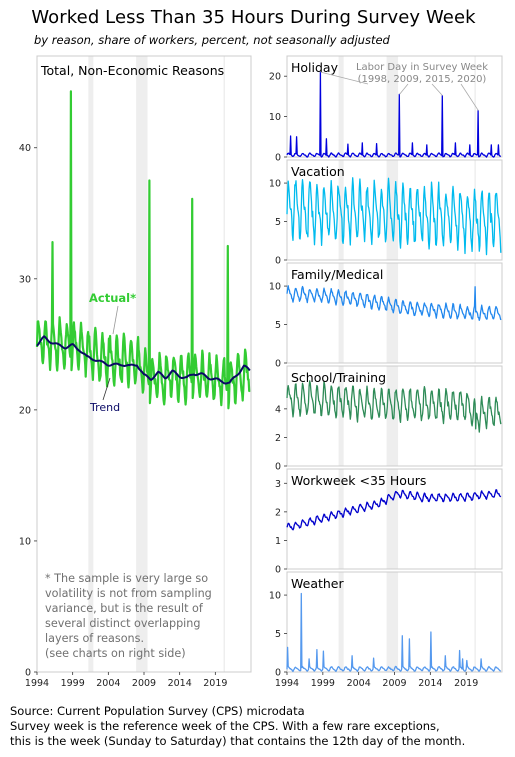 Image resolution: width=515 pixels, height=757 pixels. Describe the element at coordinates (112, 298) in the screenshot. I see `label-actual: Actual*` at that location.